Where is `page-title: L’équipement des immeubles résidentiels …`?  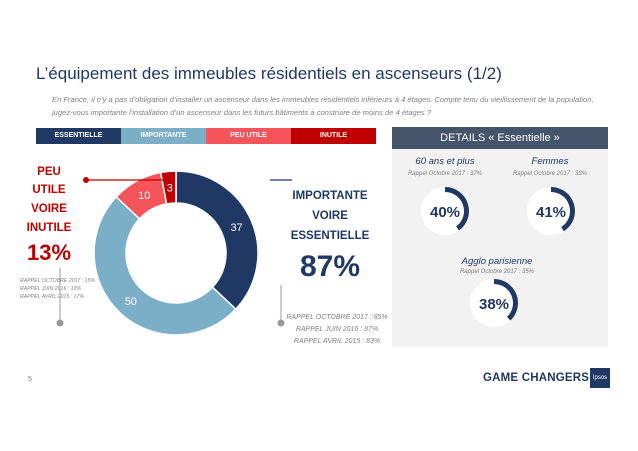 page-title: L’équipement des immeubles résidentiels … is located at coordinates (269, 73).